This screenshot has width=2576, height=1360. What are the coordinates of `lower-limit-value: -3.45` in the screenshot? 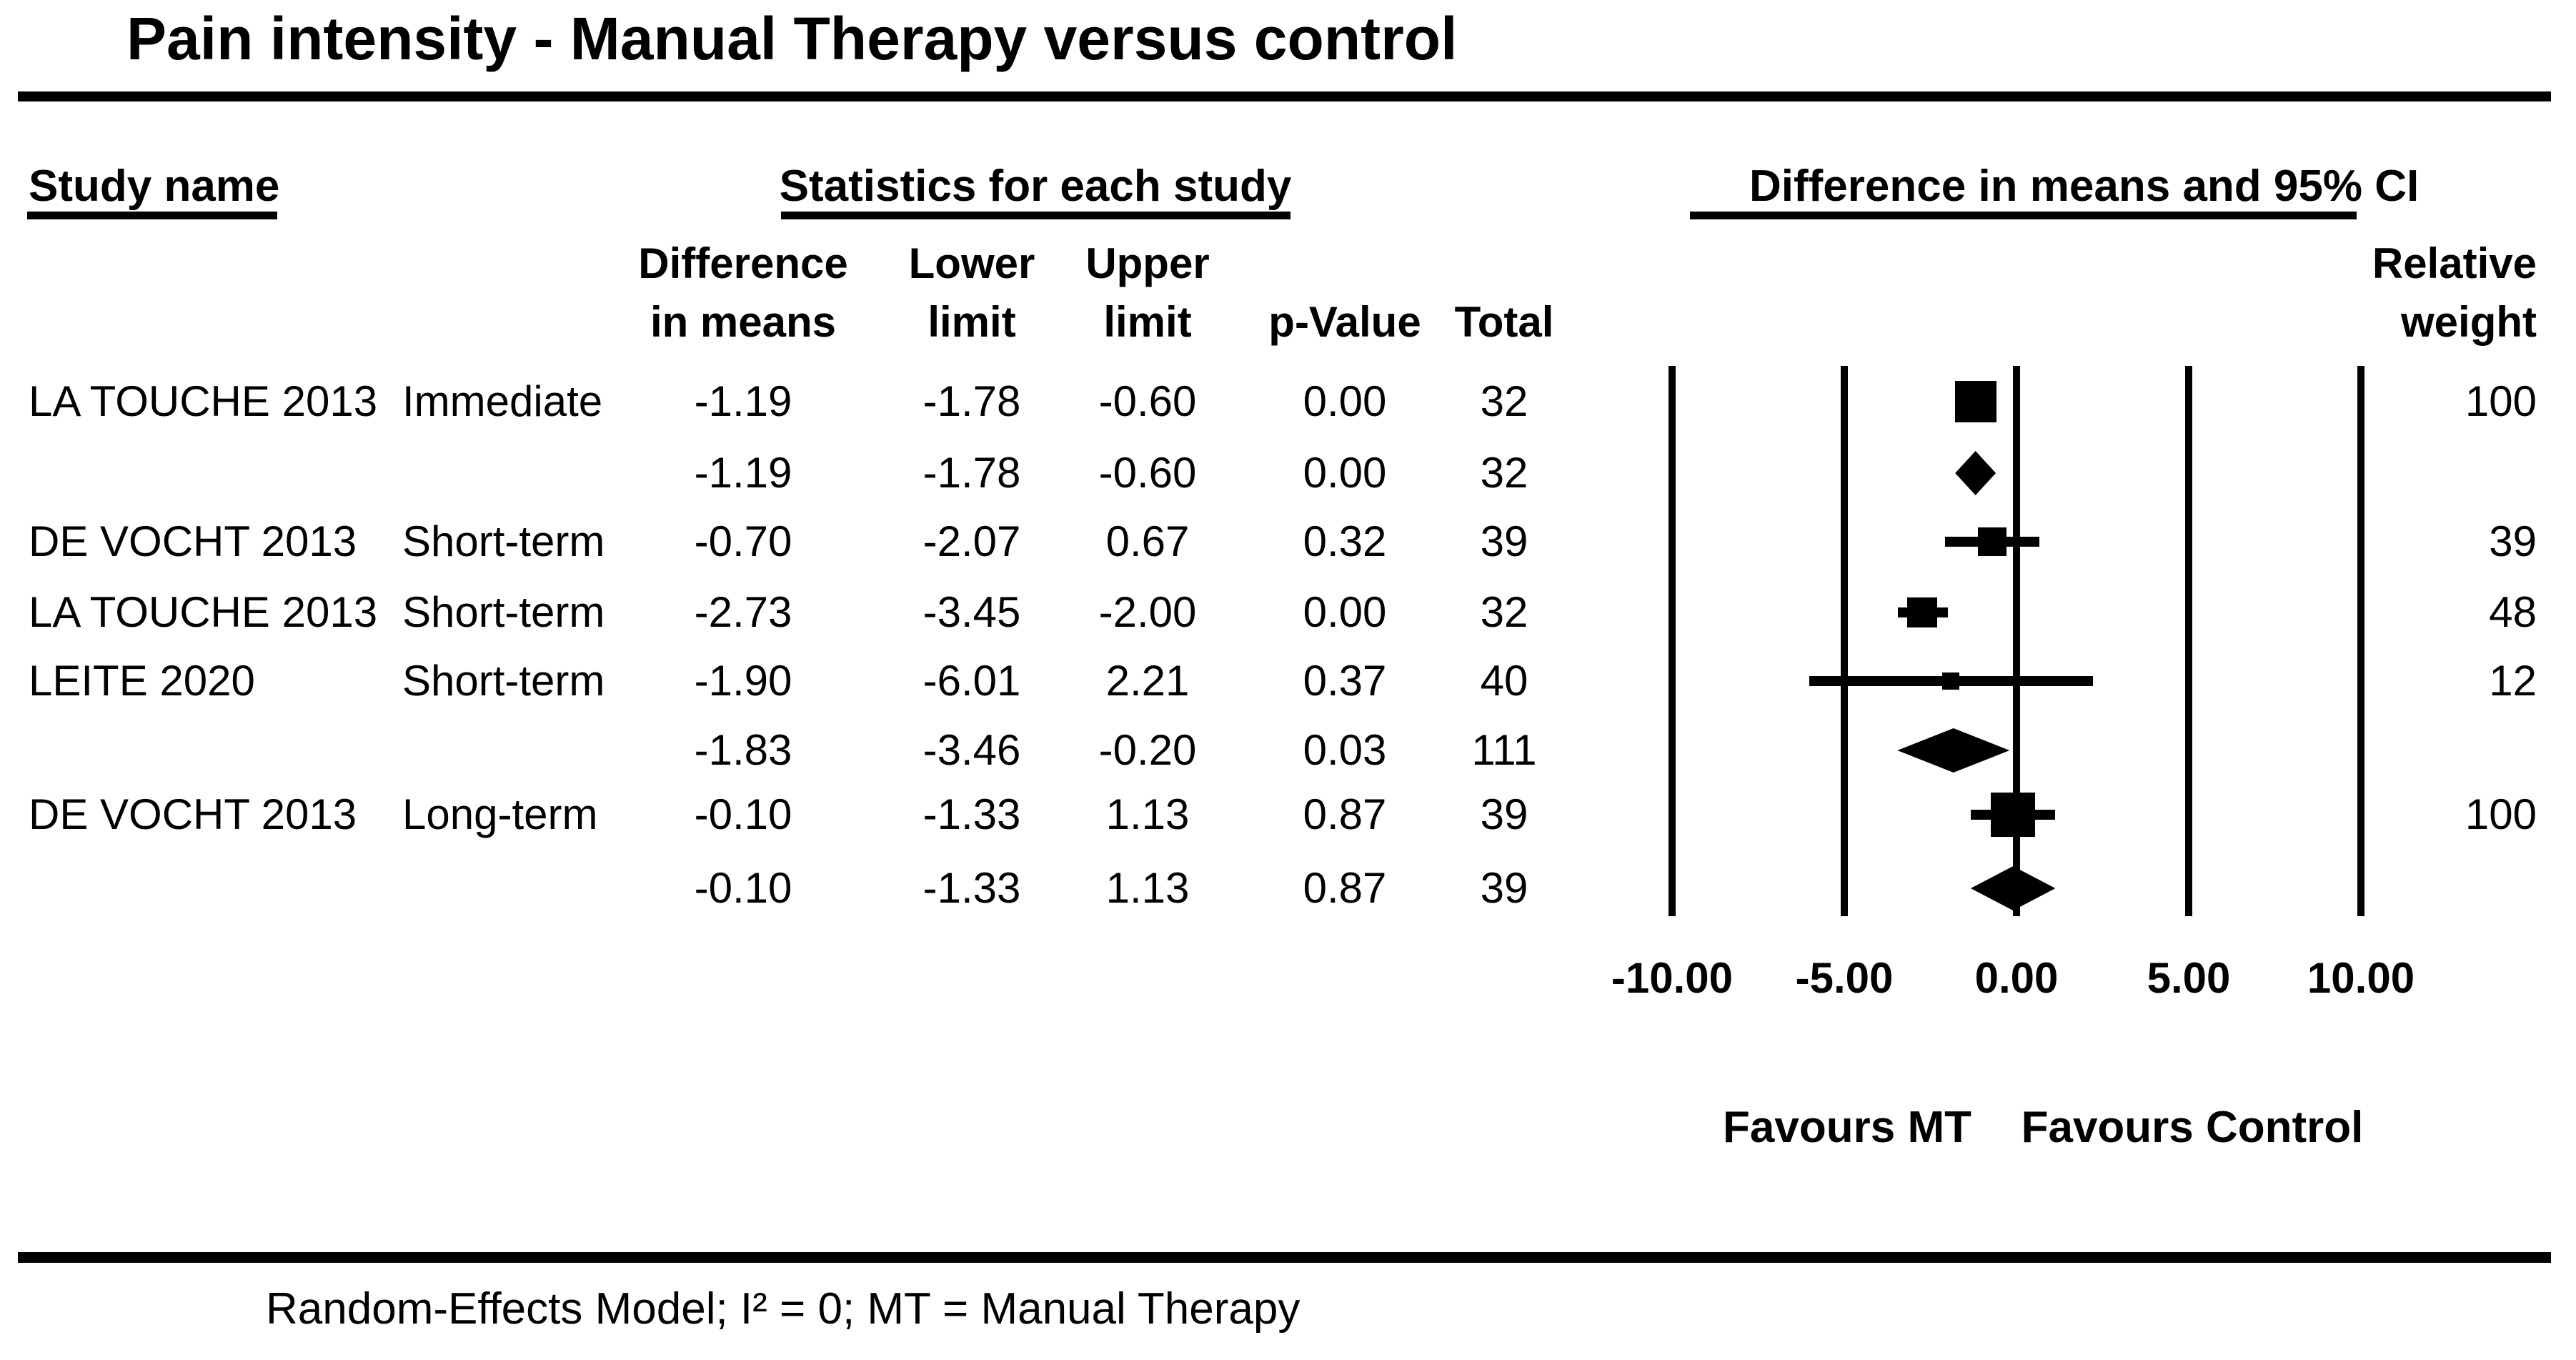 It's located at (972, 612).